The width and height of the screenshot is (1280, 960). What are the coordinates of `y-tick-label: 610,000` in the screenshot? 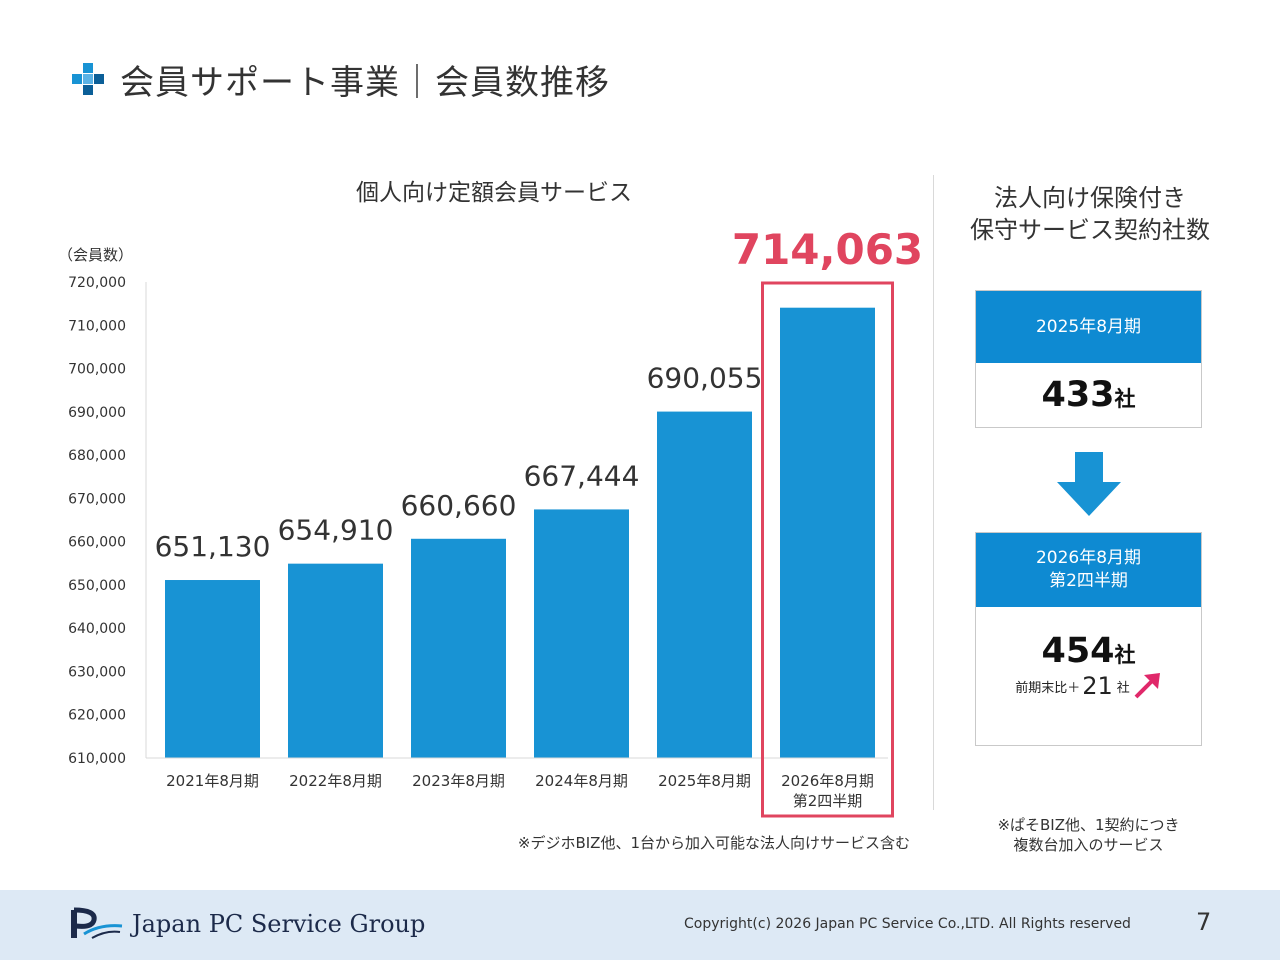 It's located at (97, 759).